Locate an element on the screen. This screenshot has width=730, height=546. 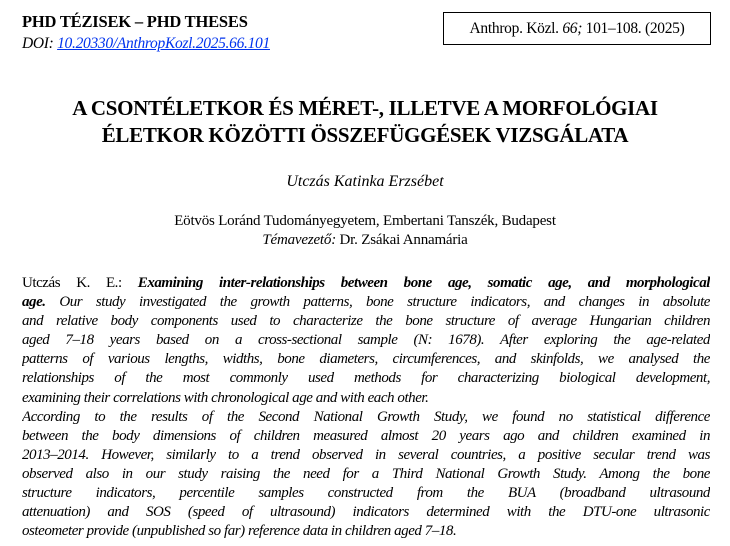
doi-line: DOI: 10.20330/AnthropKozl.2025.66.101 is located at coordinates (146, 44).